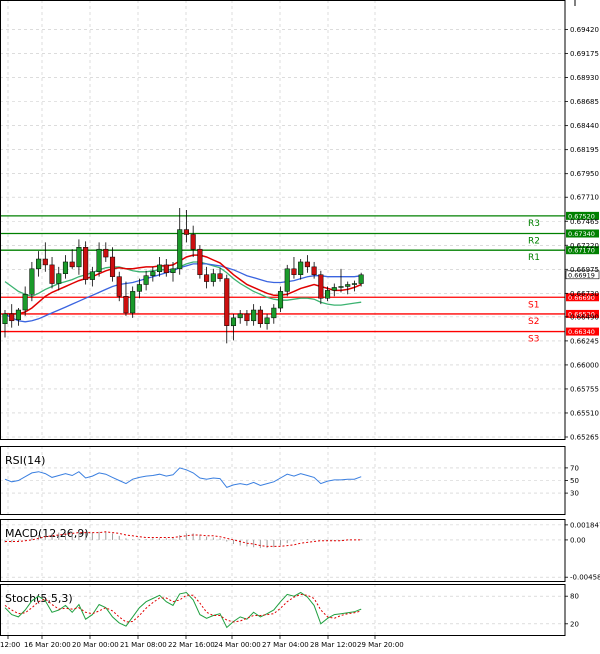  Describe the element at coordinates (574, 624) in the screenshot. I see `stoch-tick-label: 20` at that location.